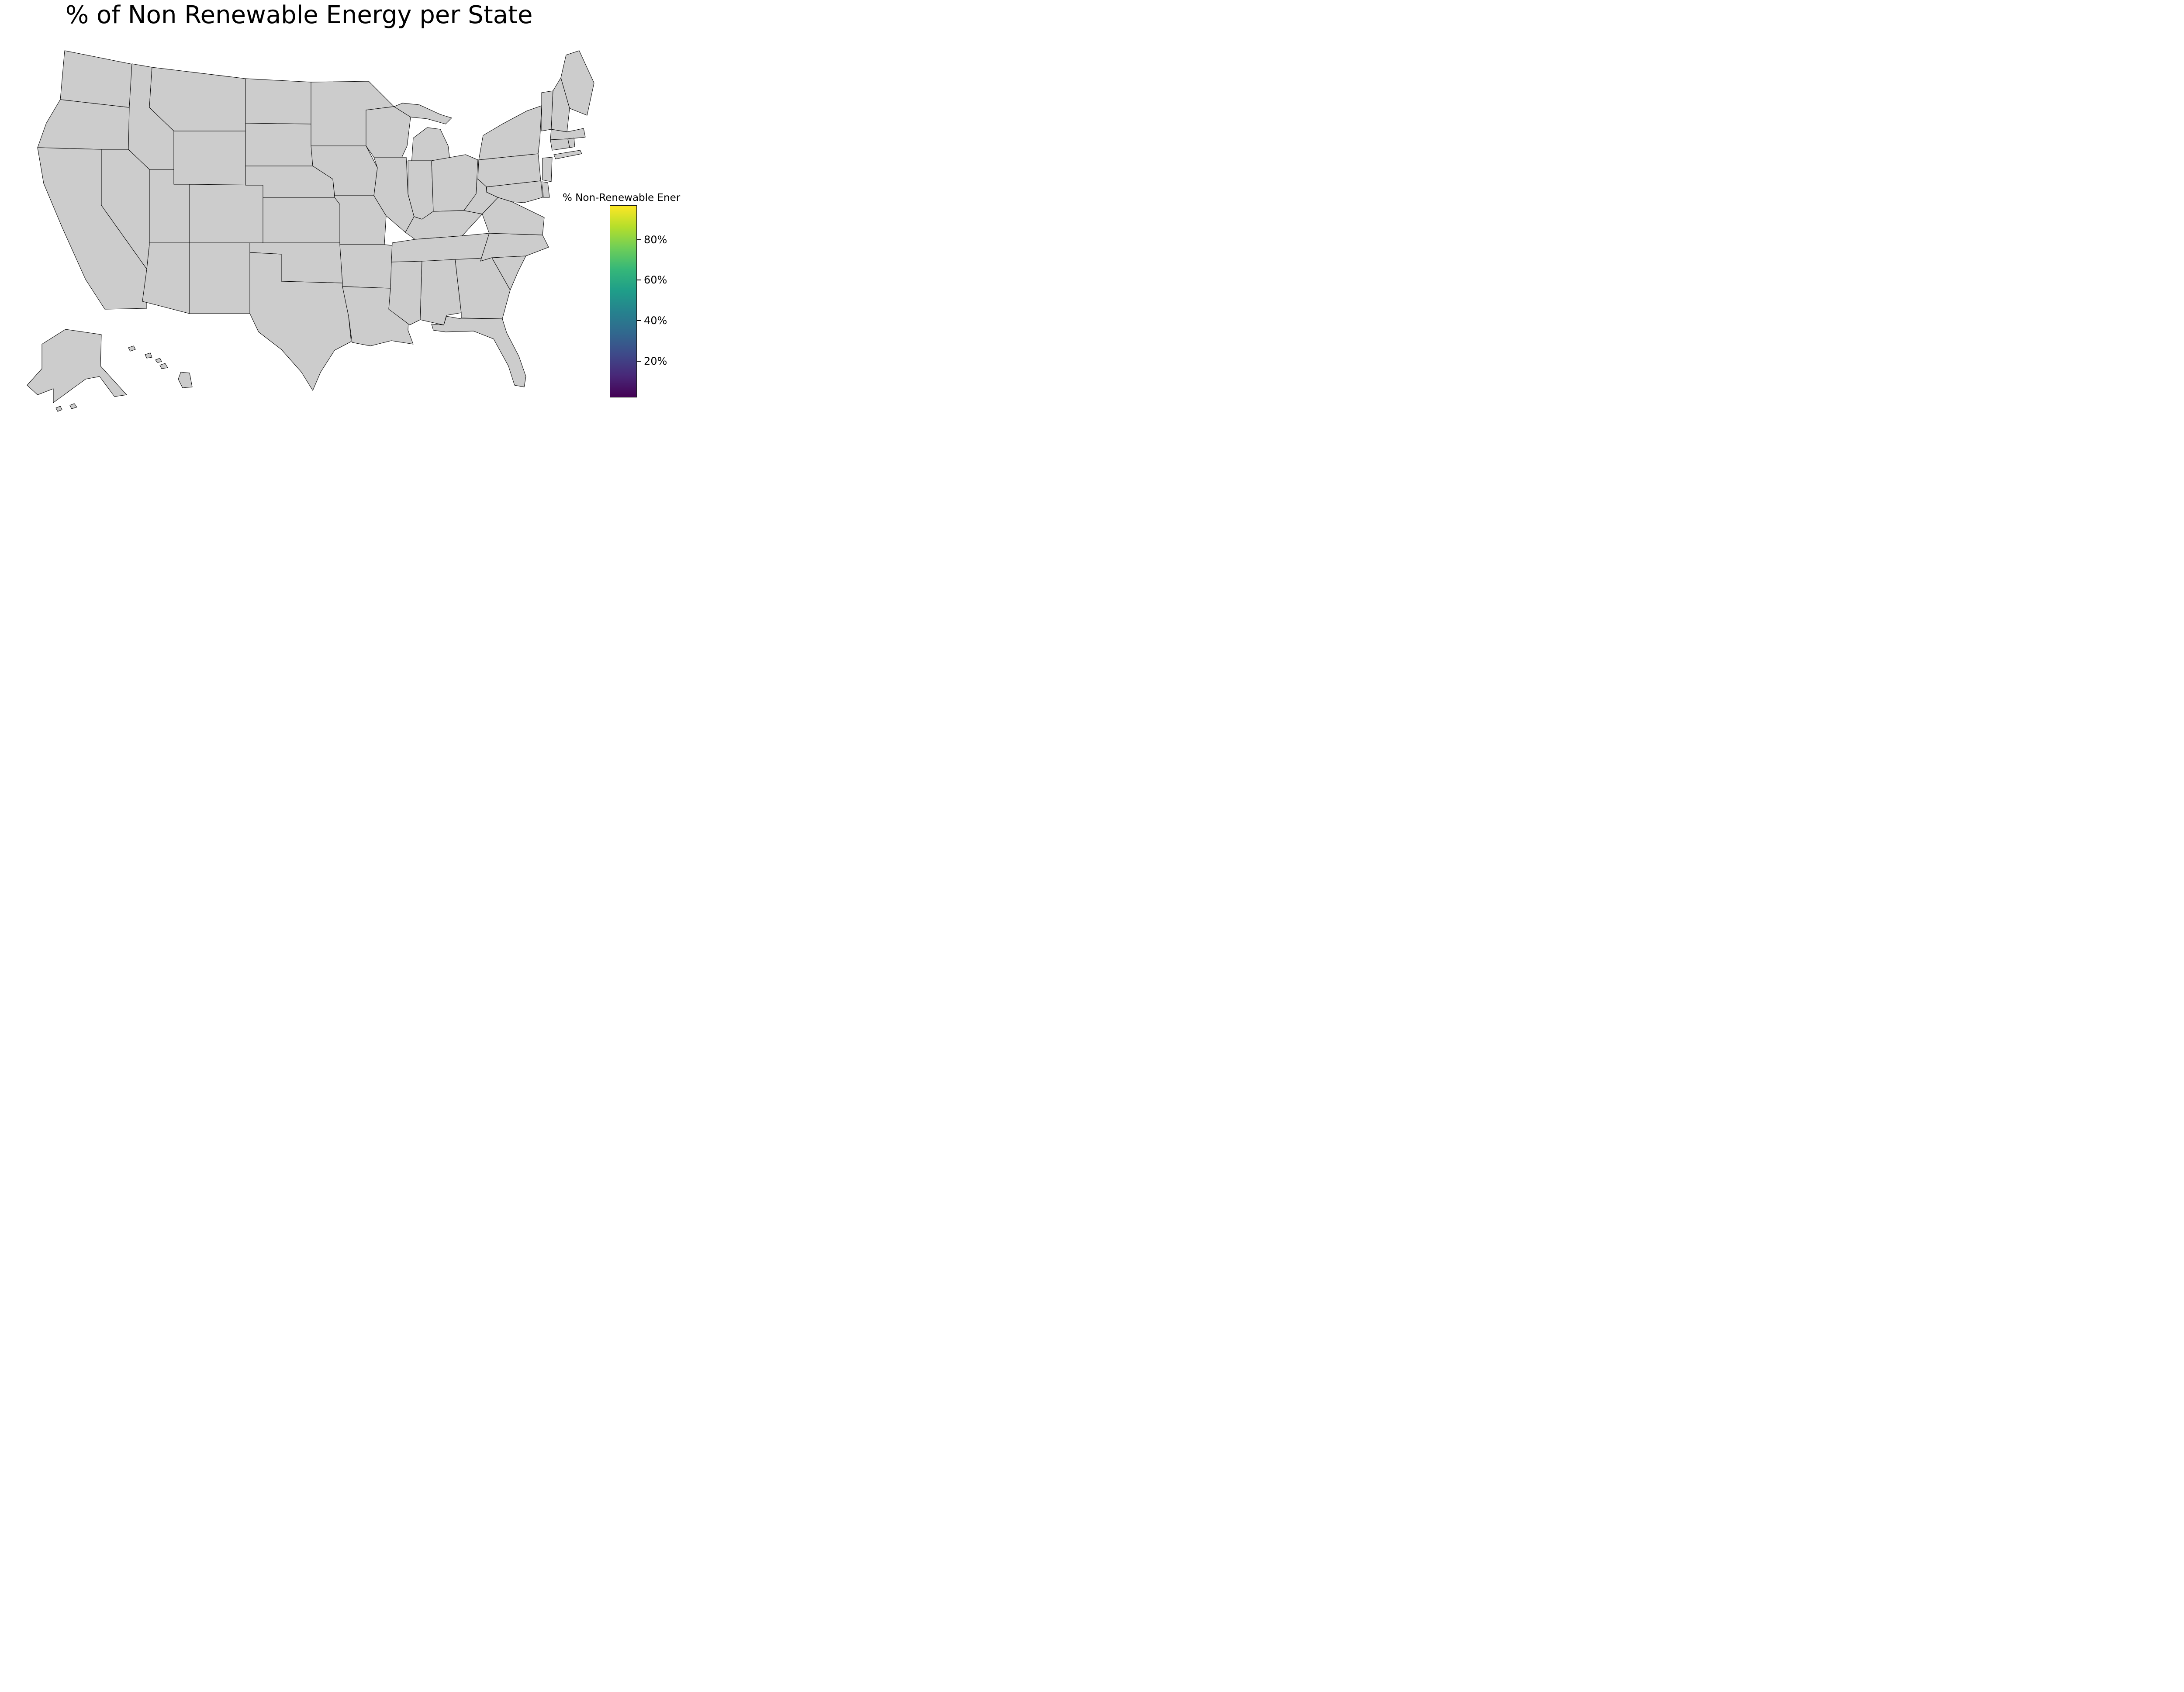 This screenshot has width=2184, height=1692. Describe the element at coordinates (158, 361) in the screenshot. I see `state-hi-molokai` at that location.